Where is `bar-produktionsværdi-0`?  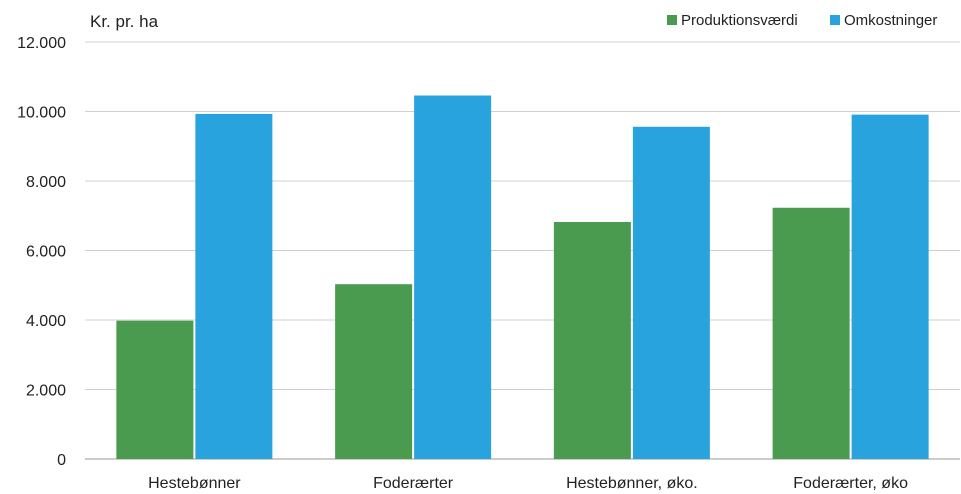
bar-produktionsværdi-0 is located at coordinates (155, 389).